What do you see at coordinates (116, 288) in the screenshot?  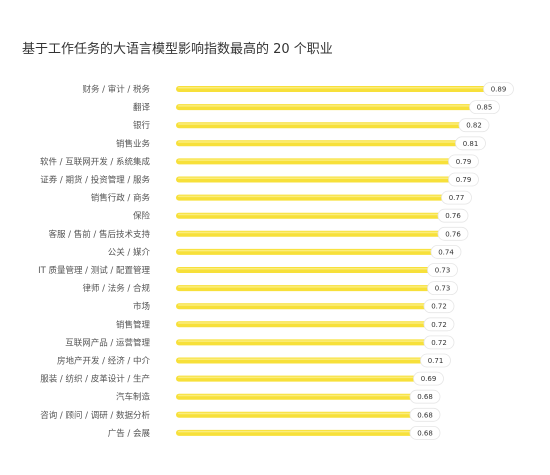 I see `category-label-11: 律师 / 法务 / 合规` at bounding box center [116, 288].